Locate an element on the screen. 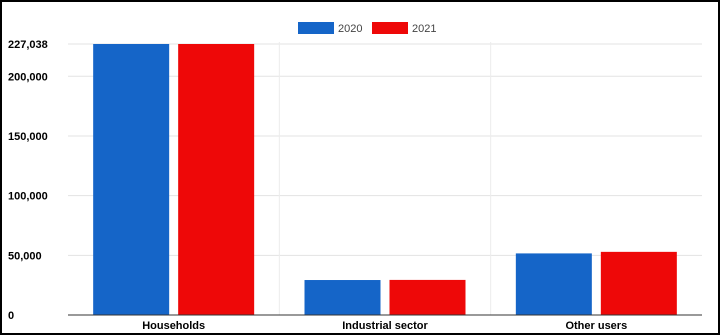  x-tick-label: Industrial sector is located at coordinates (385, 326).